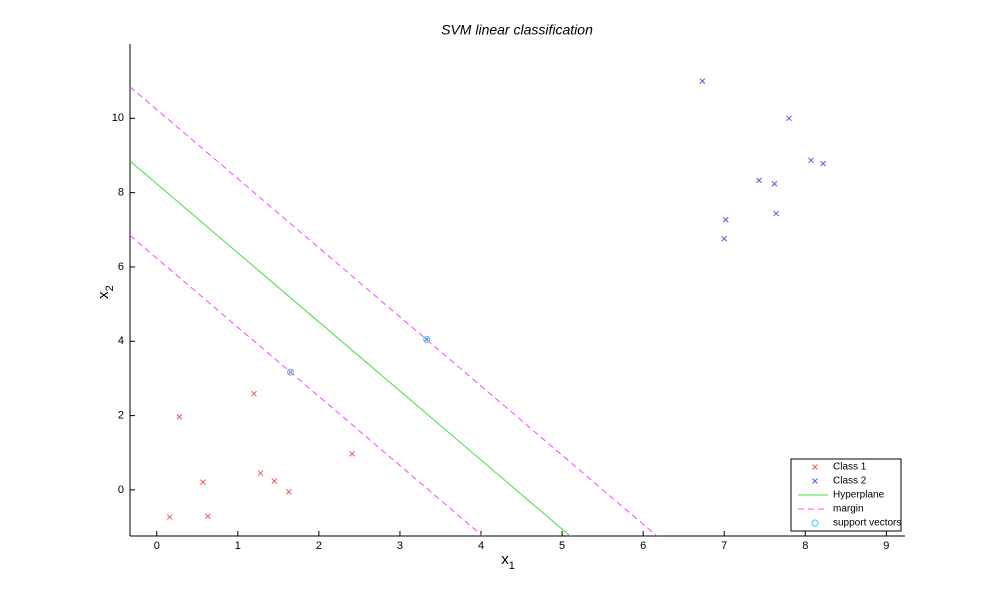 The height and width of the screenshot is (602, 1000). I want to click on x-tick-label: 4, so click(481, 546).